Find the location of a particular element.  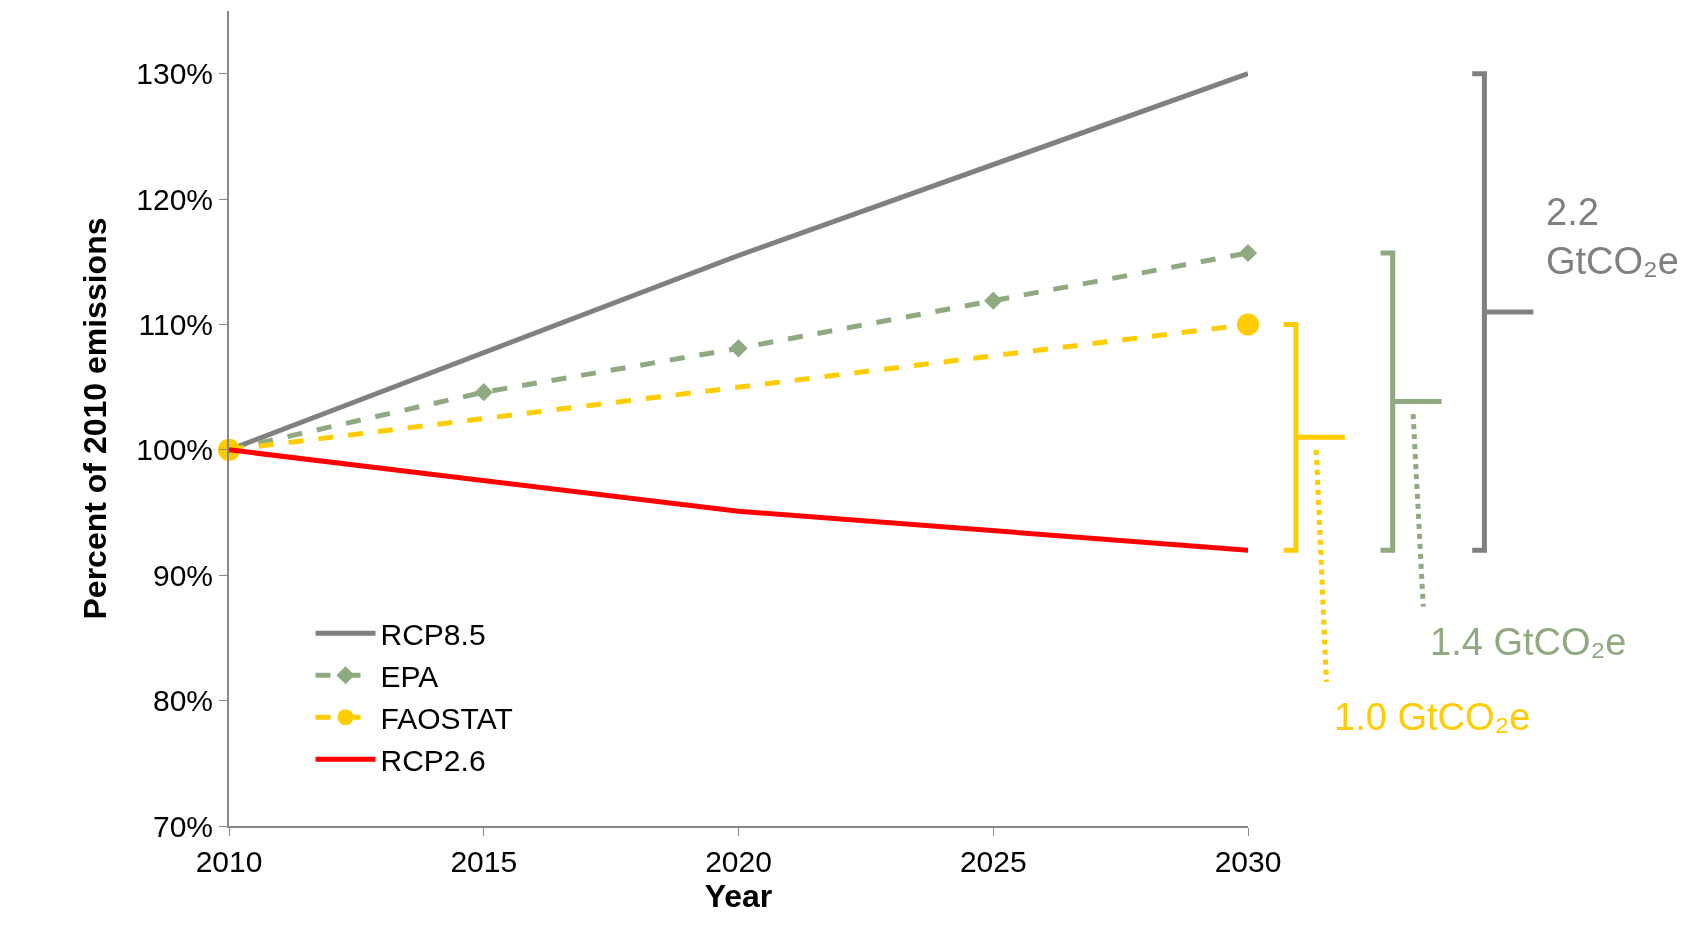

x-tick-label: 2015 is located at coordinates (484, 861).